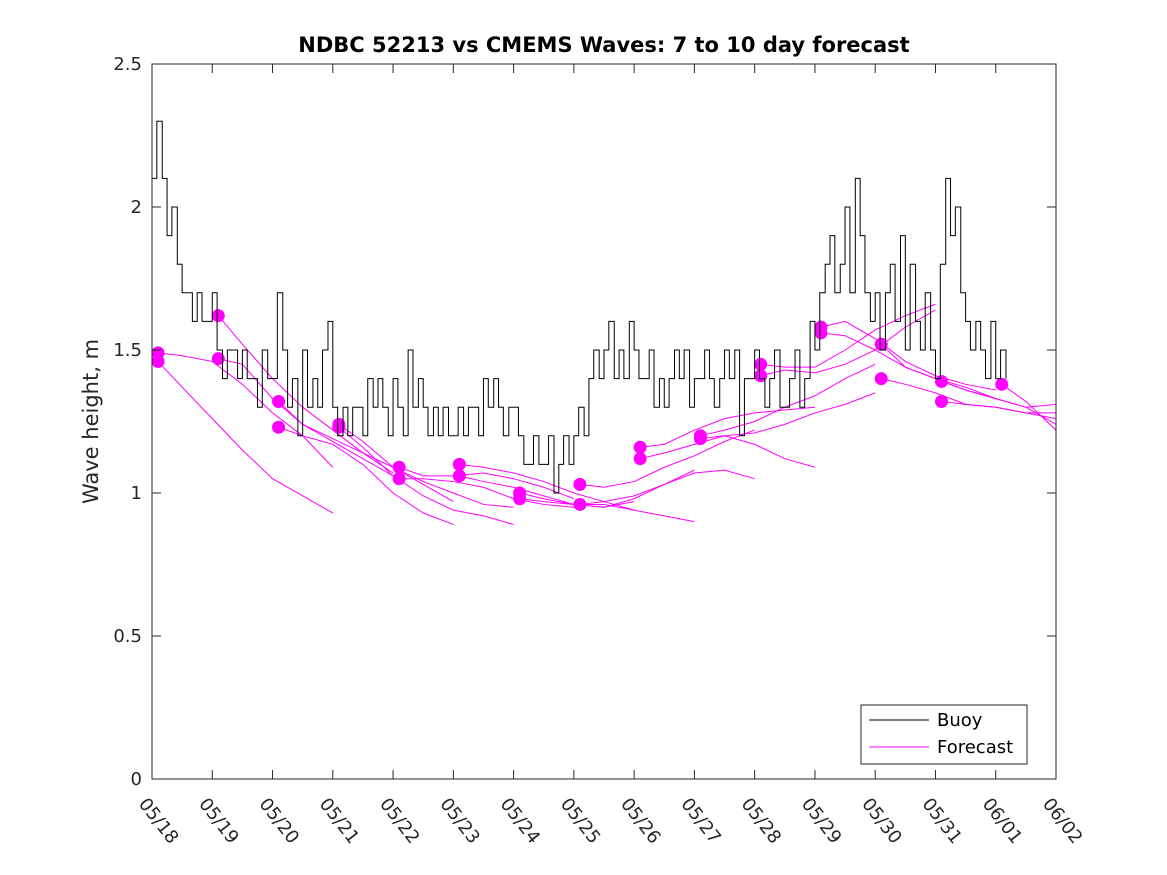  I want to click on y-tick-label: 1.5, so click(127, 350).